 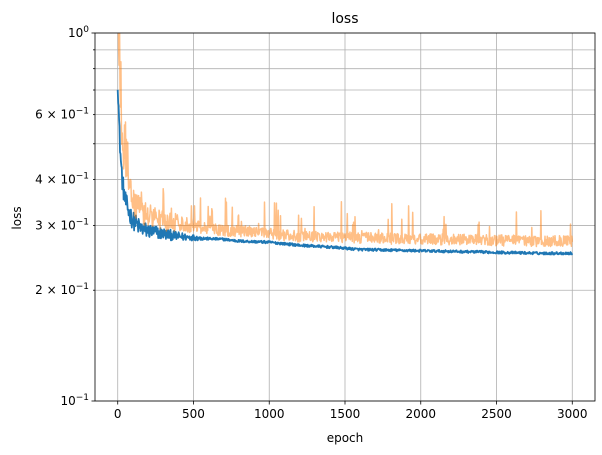 I want to click on x-tick-label: 500, so click(x=193, y=414).